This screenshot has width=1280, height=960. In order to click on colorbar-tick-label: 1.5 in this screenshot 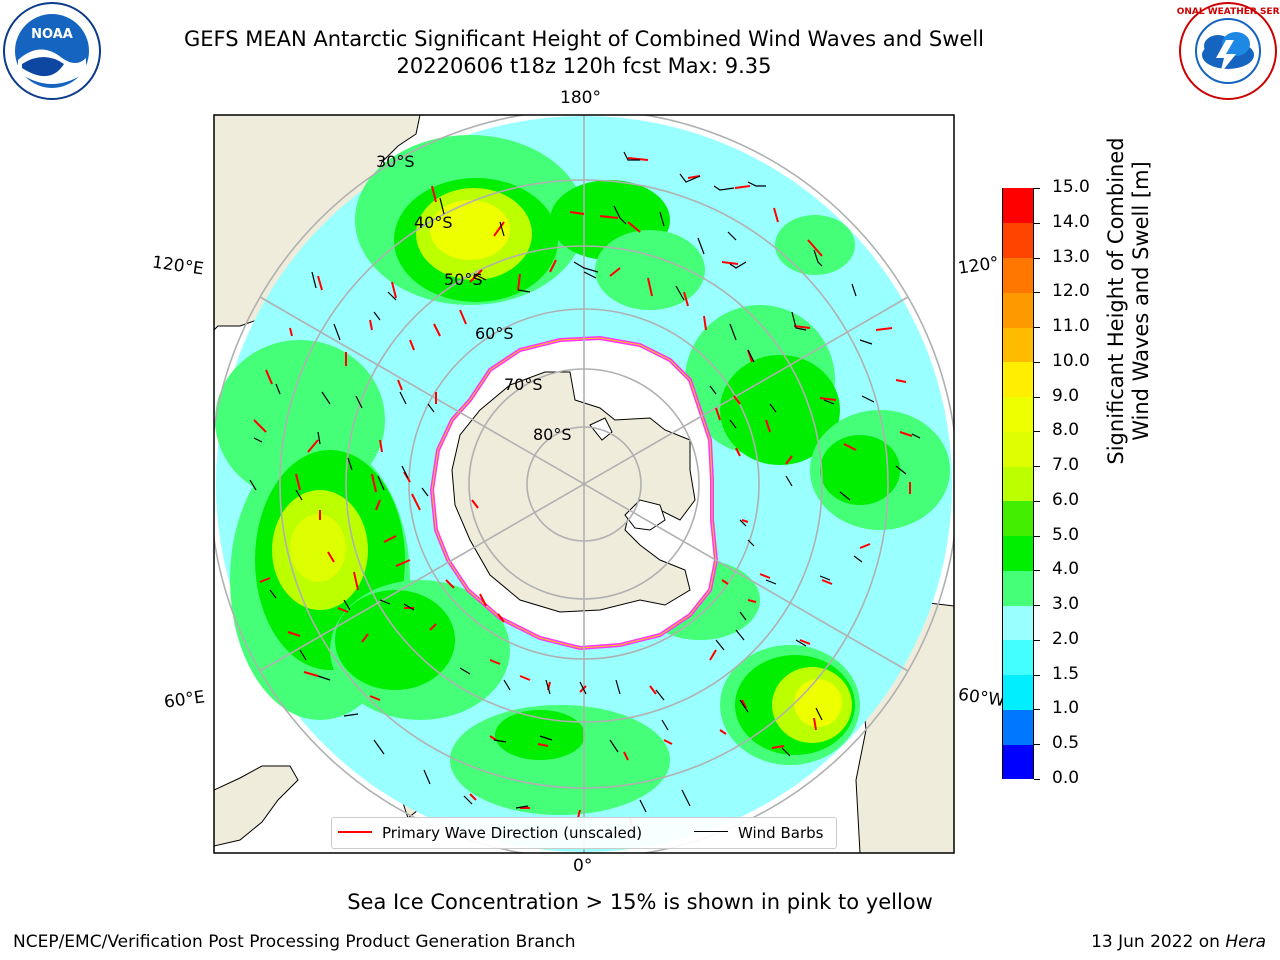, I will do `click(1066, 673)`.